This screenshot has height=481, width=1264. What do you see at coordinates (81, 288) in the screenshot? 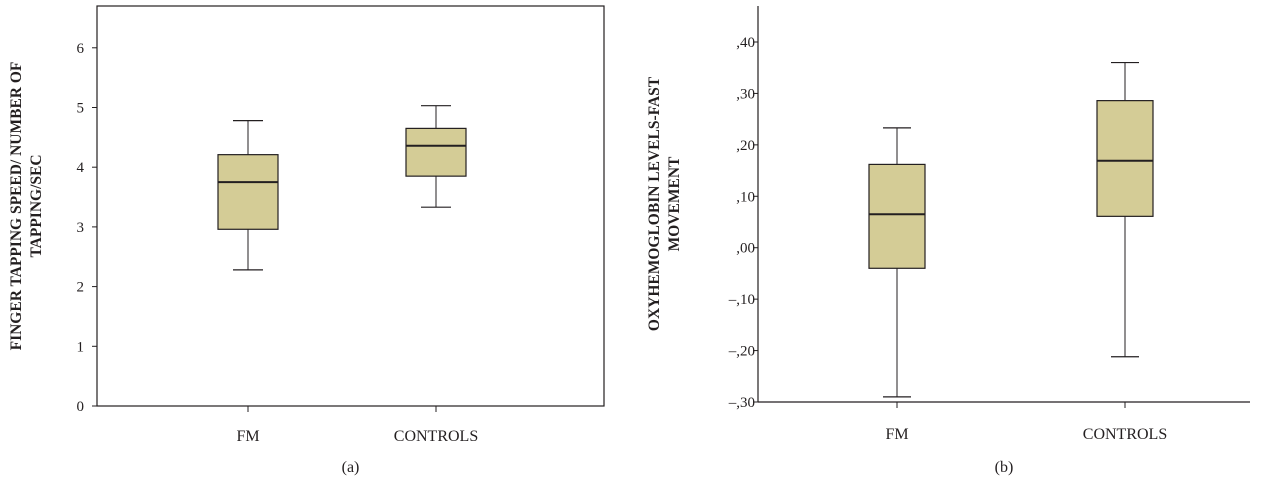
I see `y-tick-label: 2` at bounding box center [81, 288].